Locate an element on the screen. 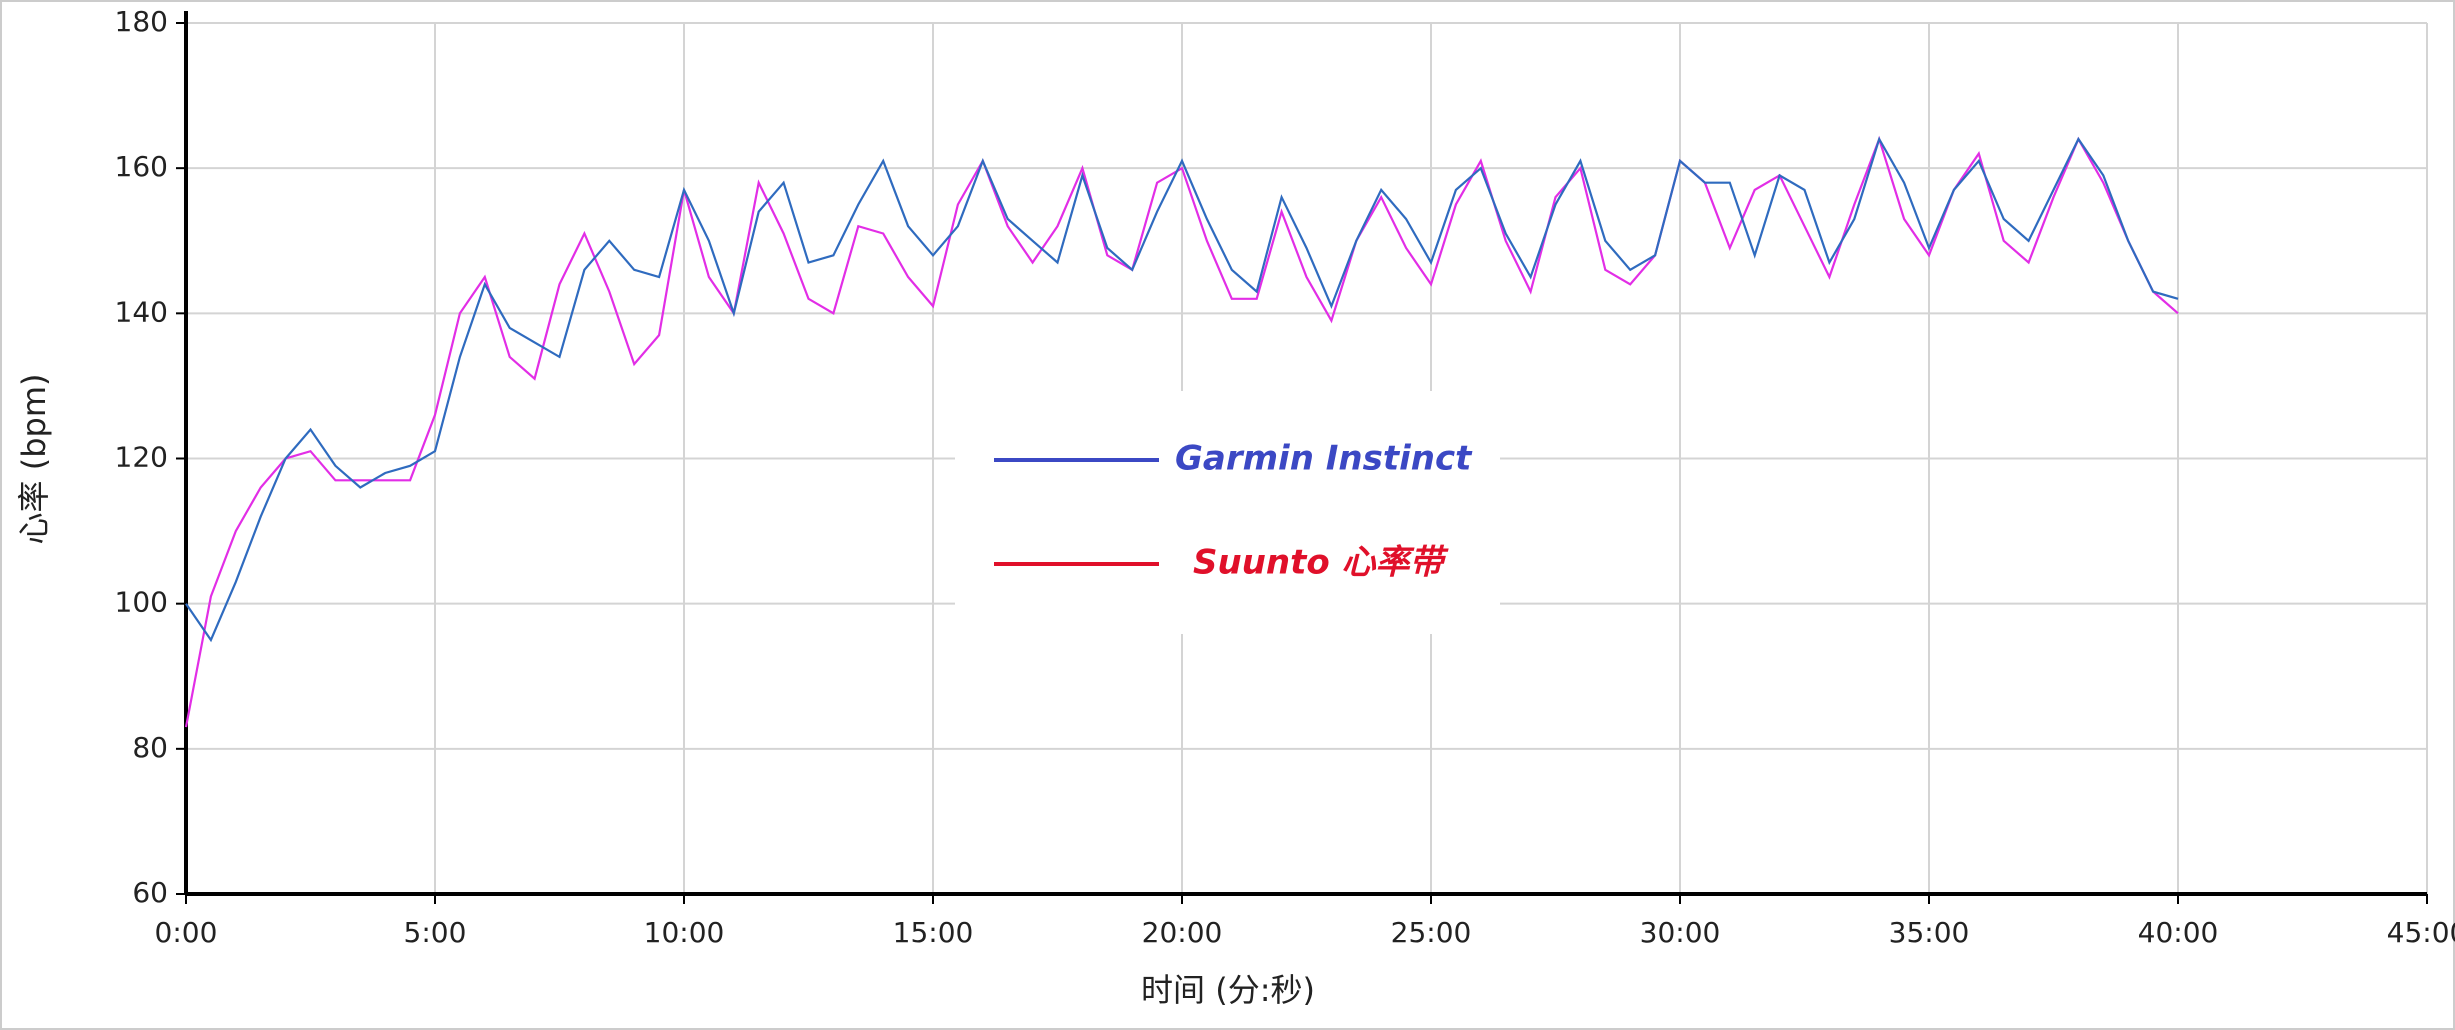  y-tick-label: 140 is located at coordinates (141, 311).